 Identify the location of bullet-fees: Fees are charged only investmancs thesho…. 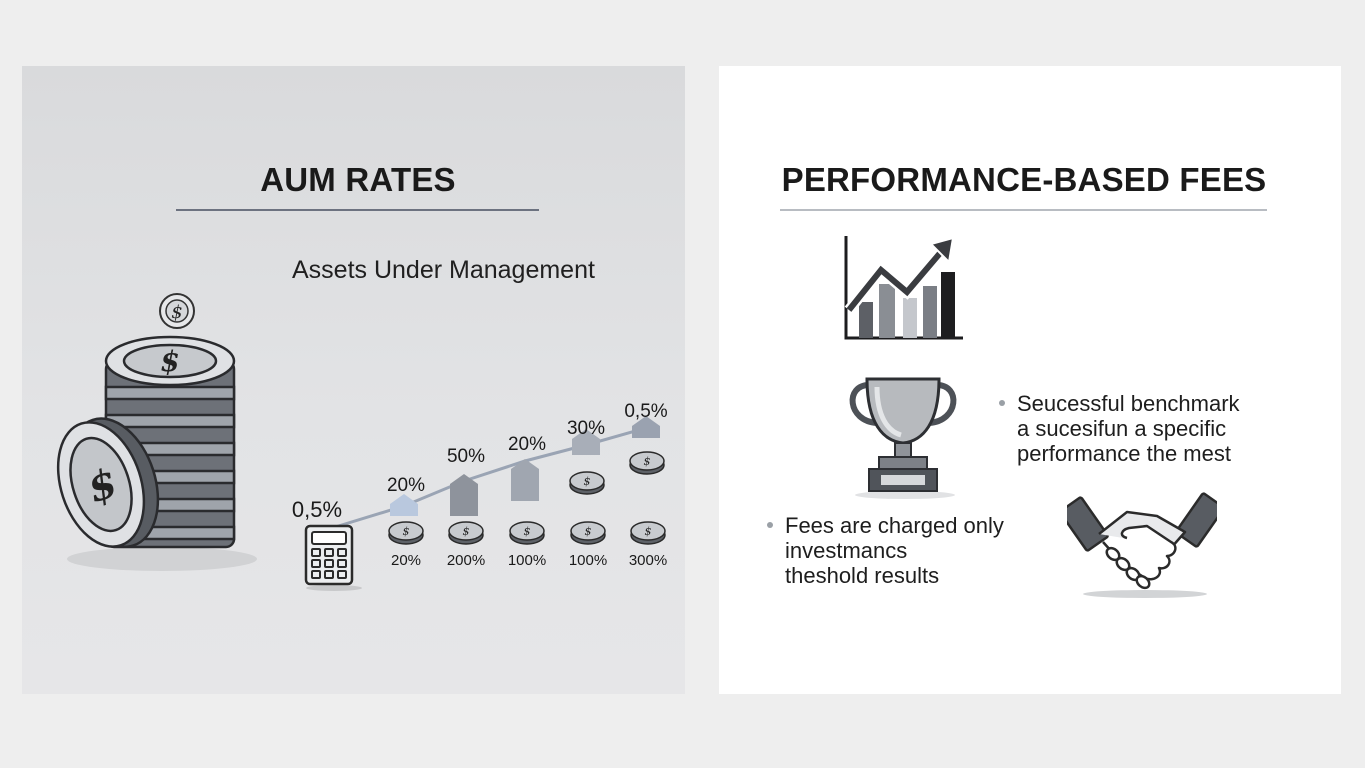
(885, 550).